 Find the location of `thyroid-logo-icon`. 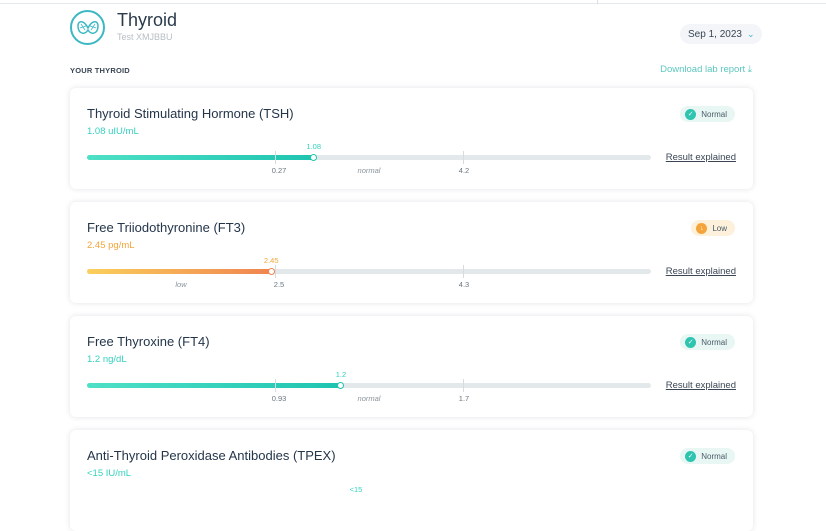

thyroid-logo-icon is located at coordinates (87, 27).